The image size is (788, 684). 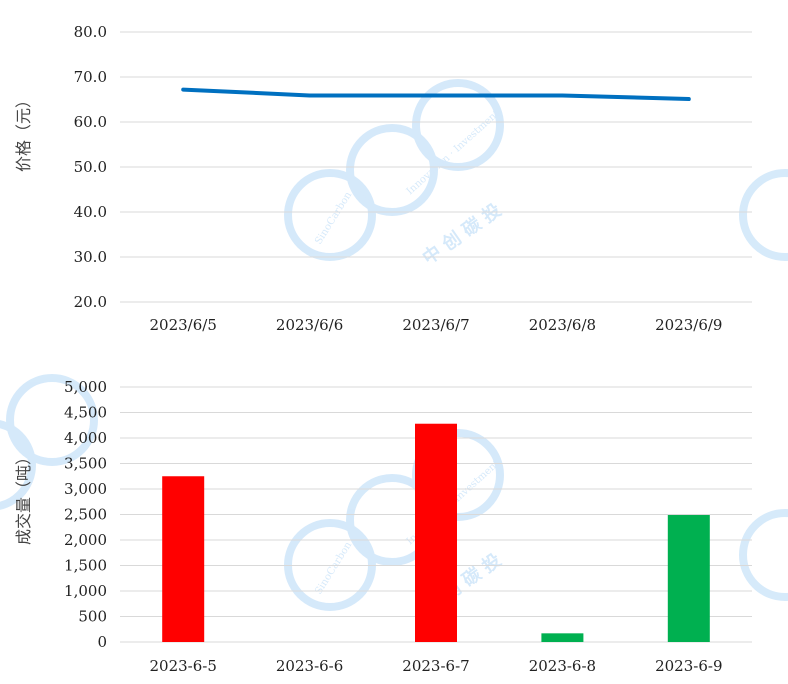 What do you see at coordinates (85, 387) in the screenshot?
I see `volume-y-tick-label: 5,000` at bounding box center [85, 387].